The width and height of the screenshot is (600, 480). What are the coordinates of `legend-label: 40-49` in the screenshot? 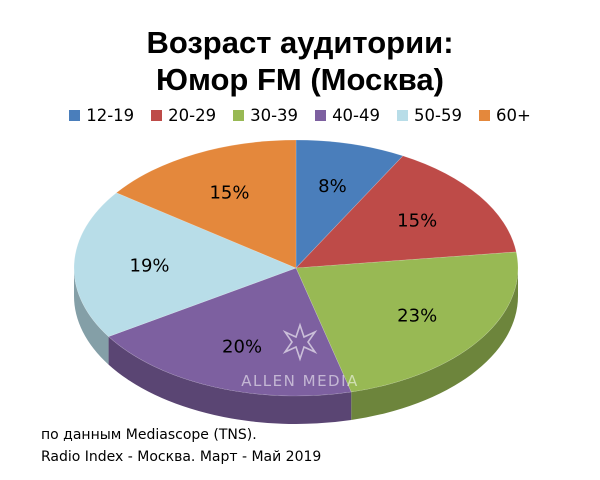 It's located at (356, 115).